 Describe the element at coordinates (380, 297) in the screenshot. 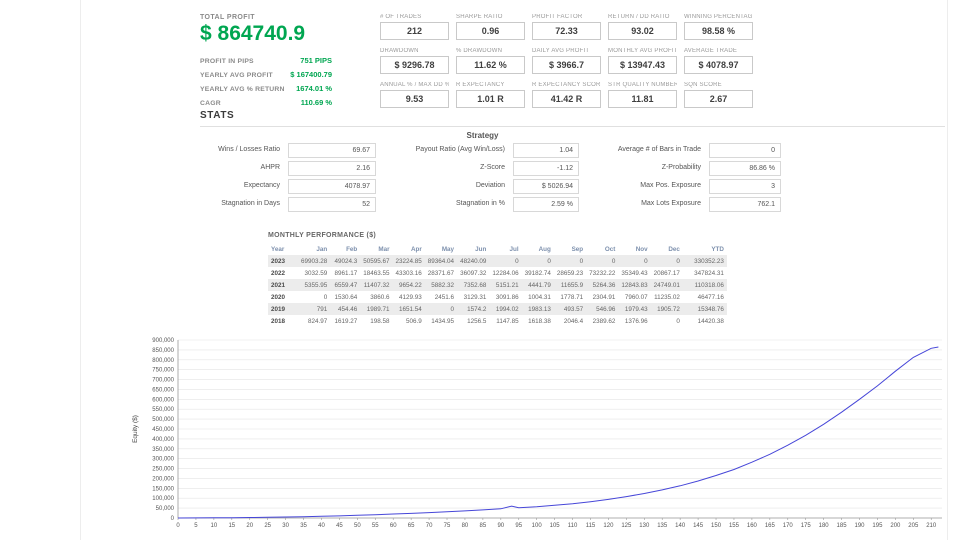

I see `monthly-value-cell: 3860.6` at that location.